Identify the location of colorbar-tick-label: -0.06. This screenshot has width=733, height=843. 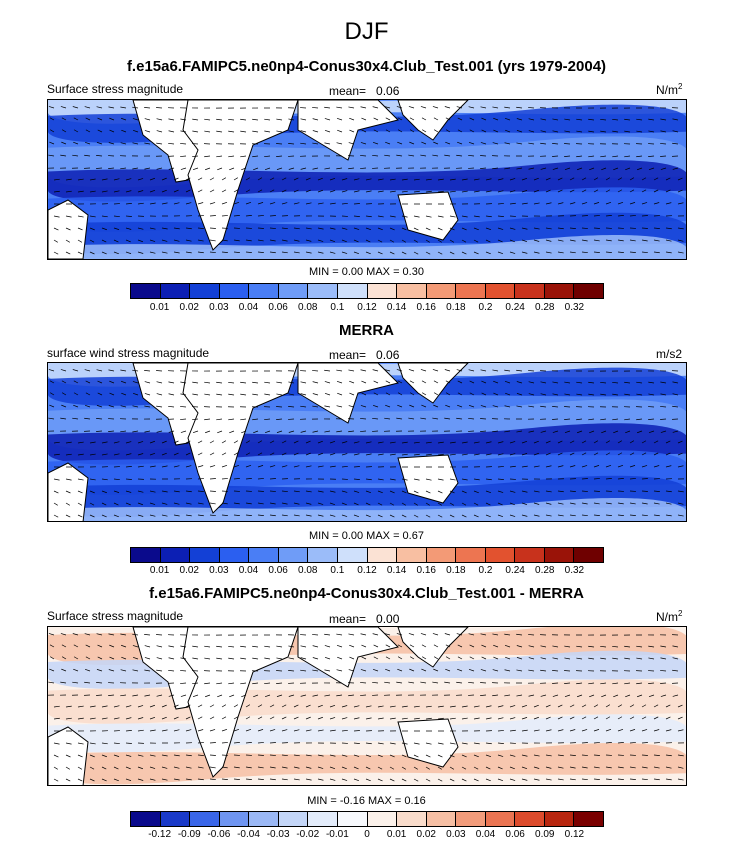
(219, 834).